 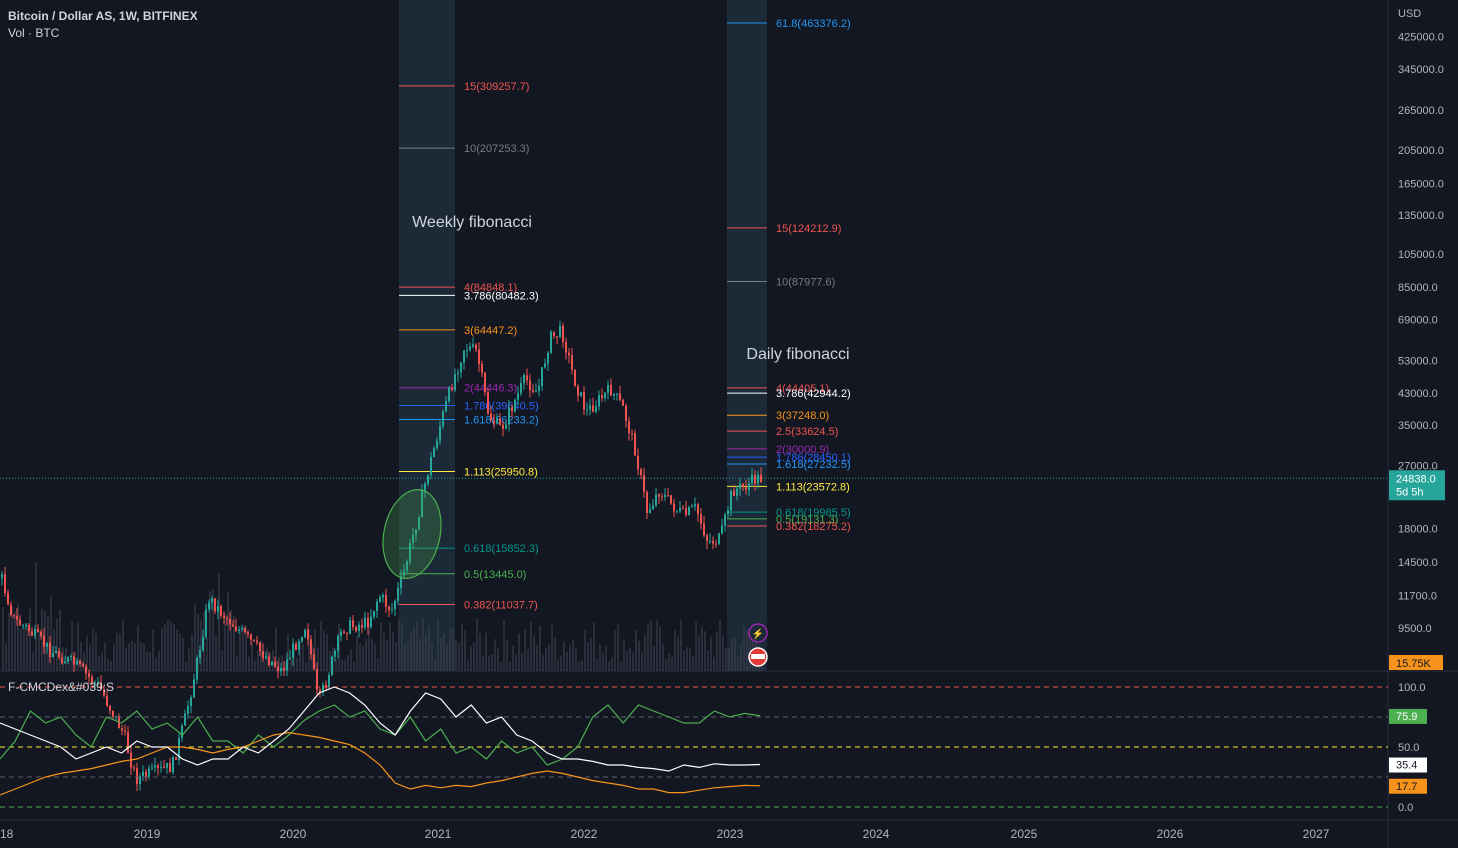 What do you see at coordinates (147, 834) in the screenshot?
I see `time-tick-1: 2019` at bounding box center [147, 834].